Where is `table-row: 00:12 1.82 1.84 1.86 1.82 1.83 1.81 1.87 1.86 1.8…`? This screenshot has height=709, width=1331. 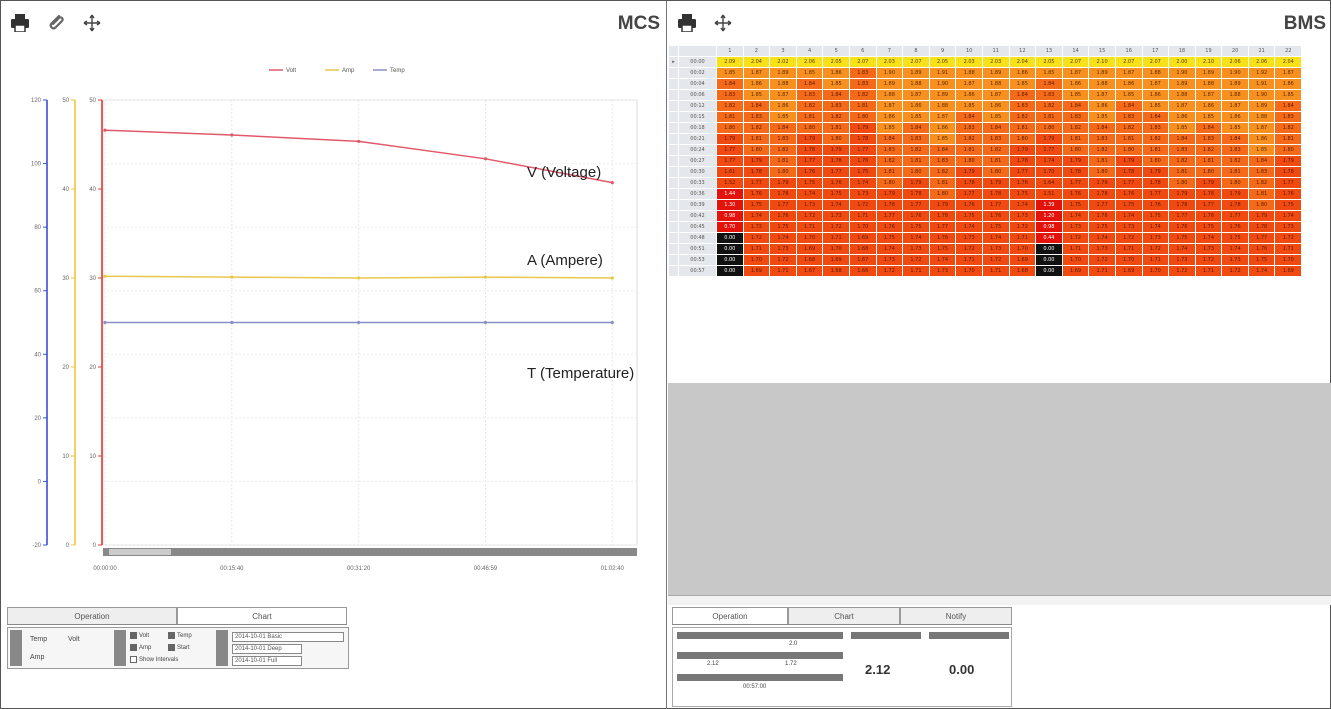 table-row: 00:12 1.82 1.84 1.86 1.82 1.83 1.81 1.87 1.86 1.8… is located at coordinates (985, 106).